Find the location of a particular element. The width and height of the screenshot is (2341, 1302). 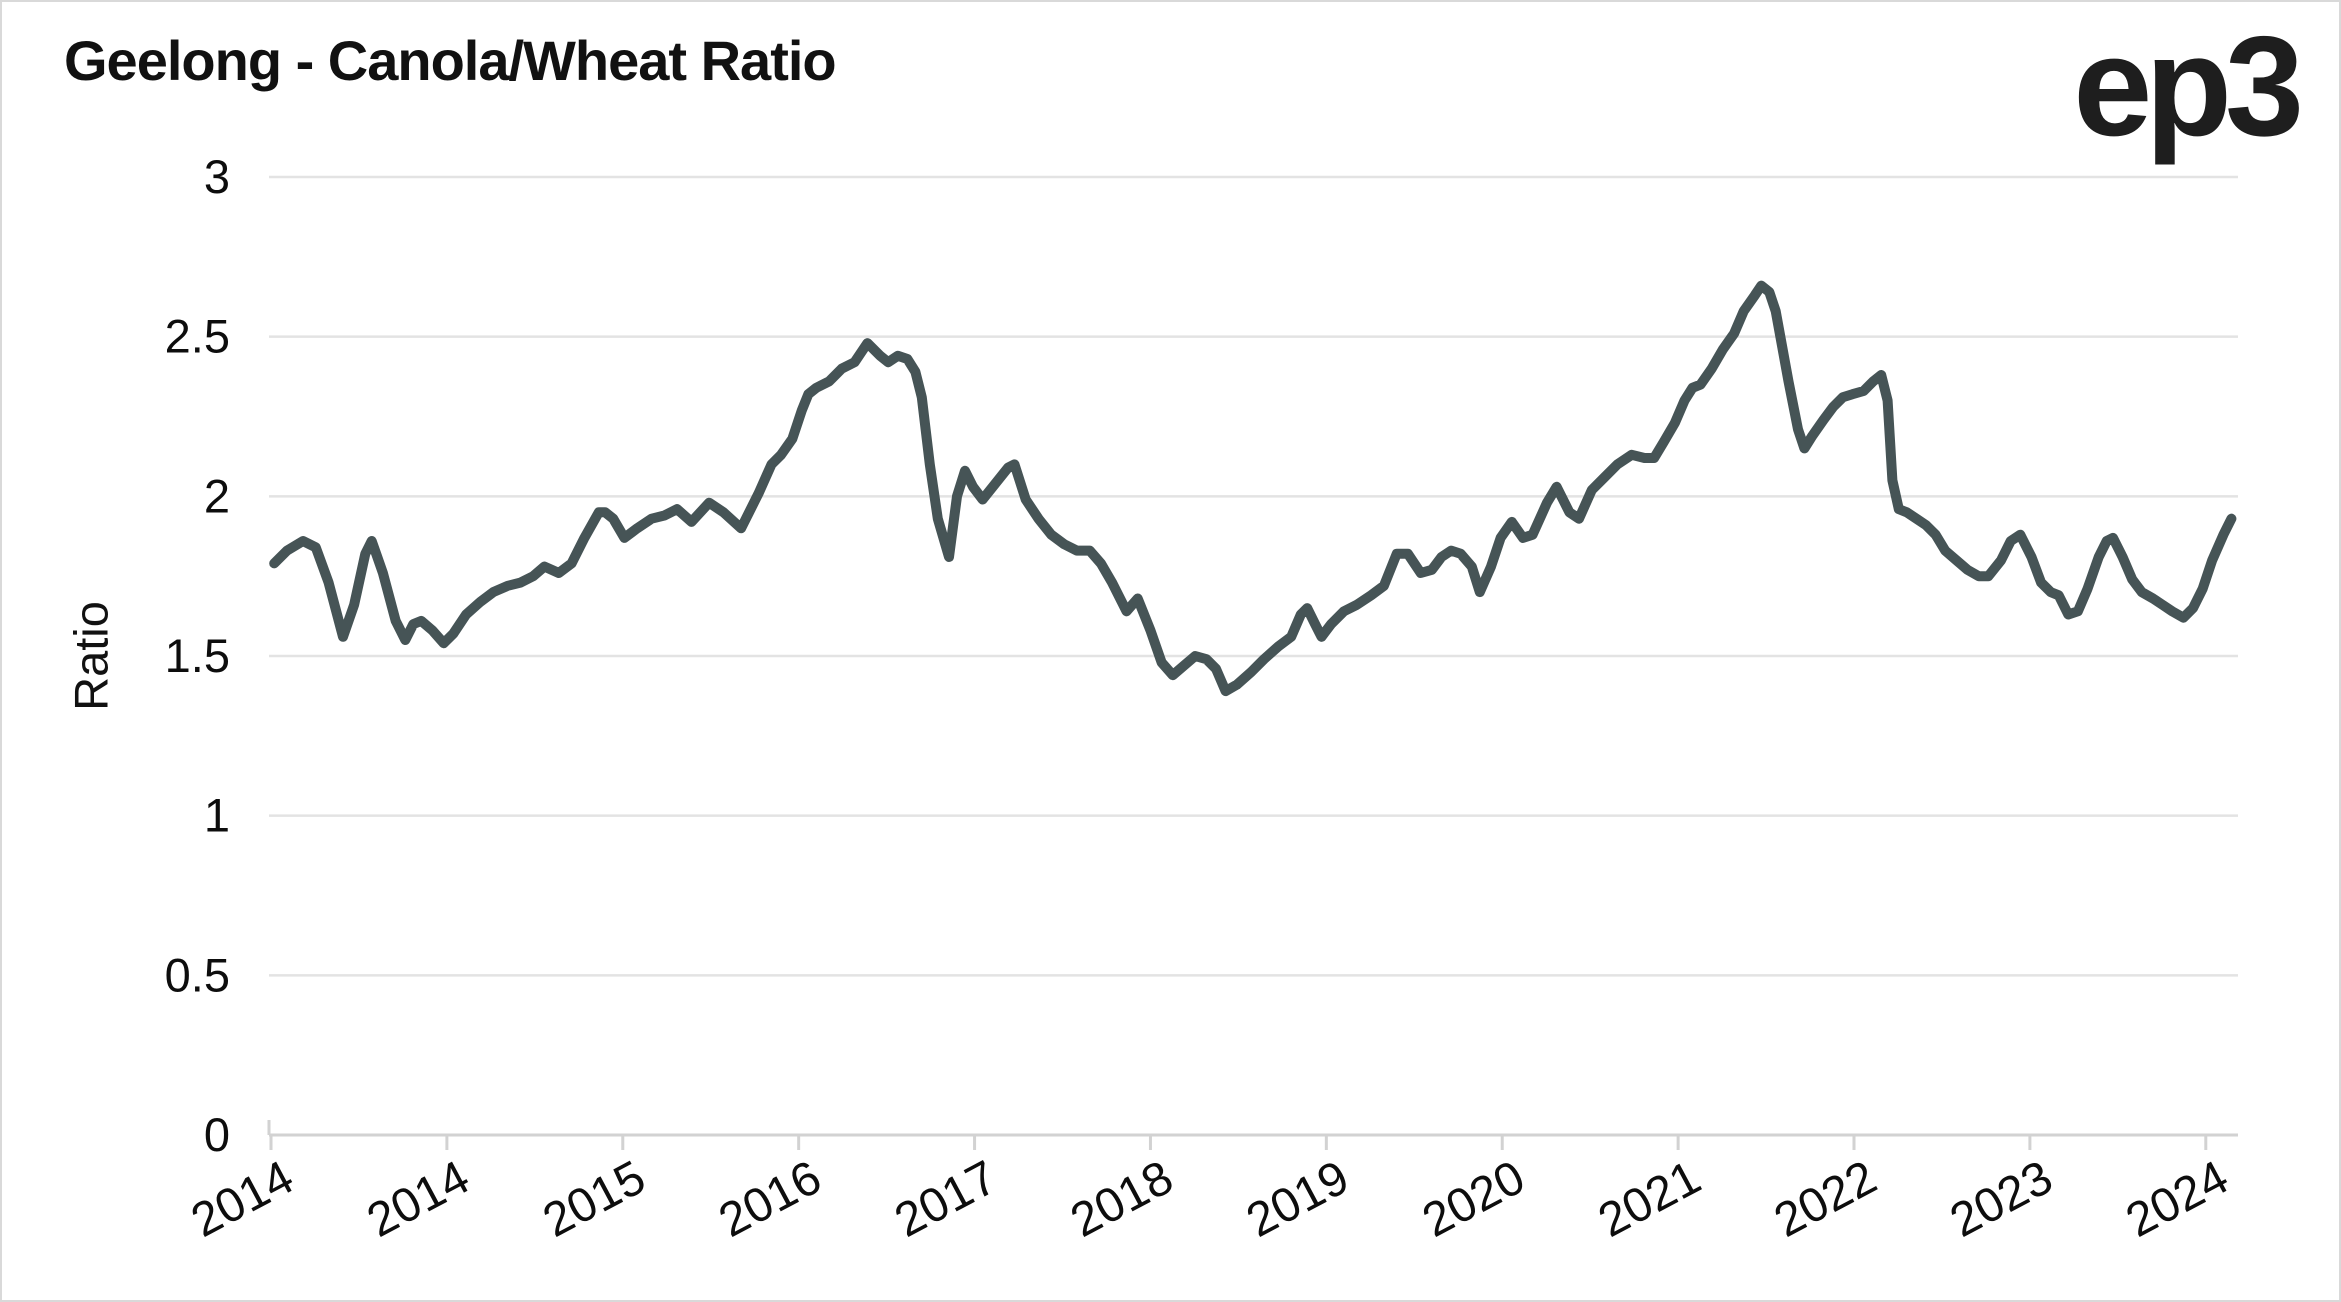

x-tick-label: 2016 is located at coordinates (770, 1199).